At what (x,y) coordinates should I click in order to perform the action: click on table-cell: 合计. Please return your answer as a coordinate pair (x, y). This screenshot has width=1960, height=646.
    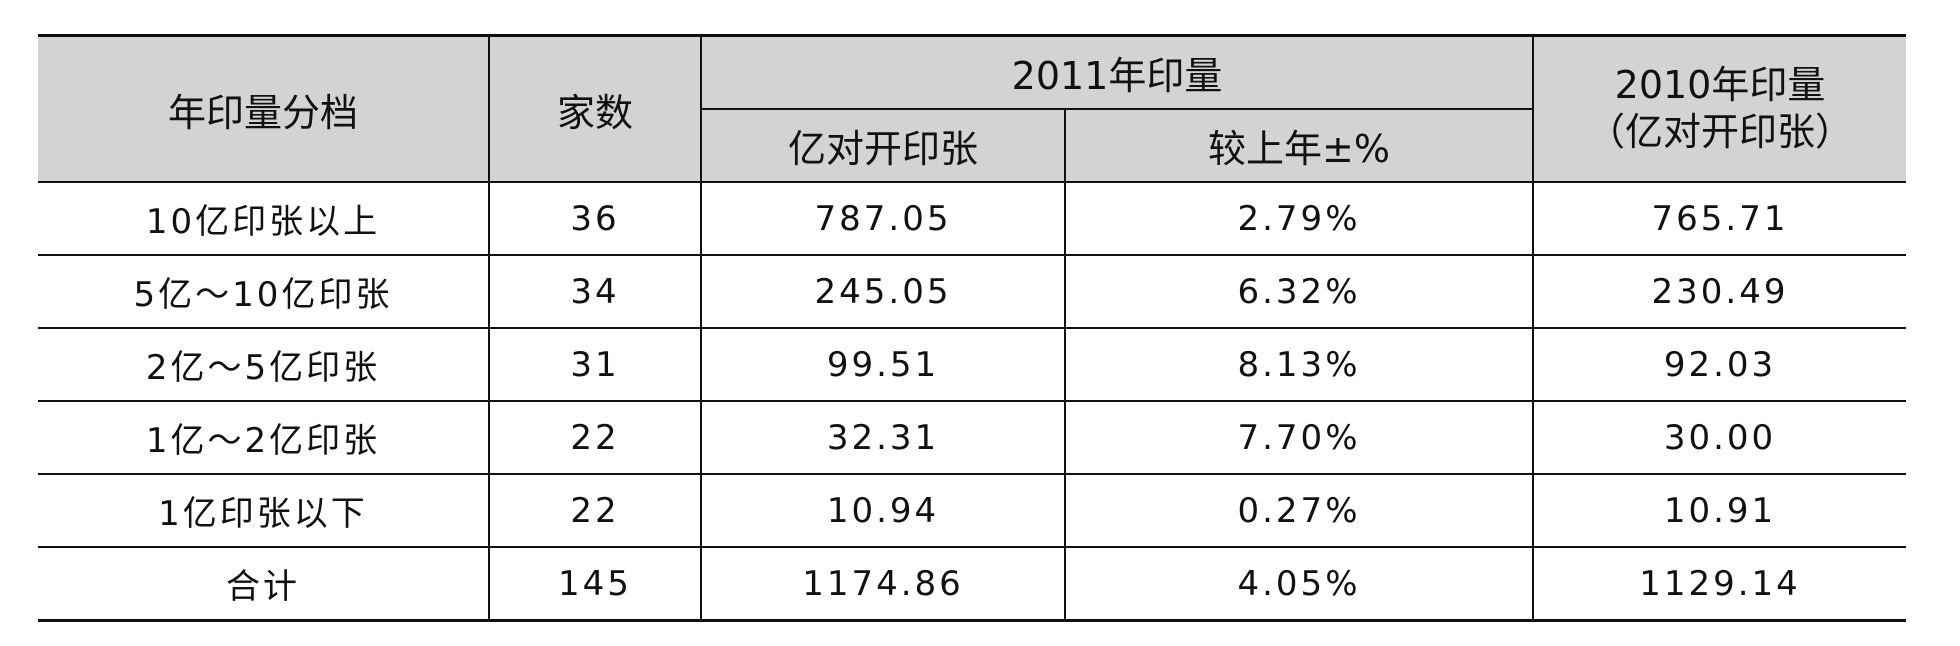
    Looking at the image, I should click on (264, 584).